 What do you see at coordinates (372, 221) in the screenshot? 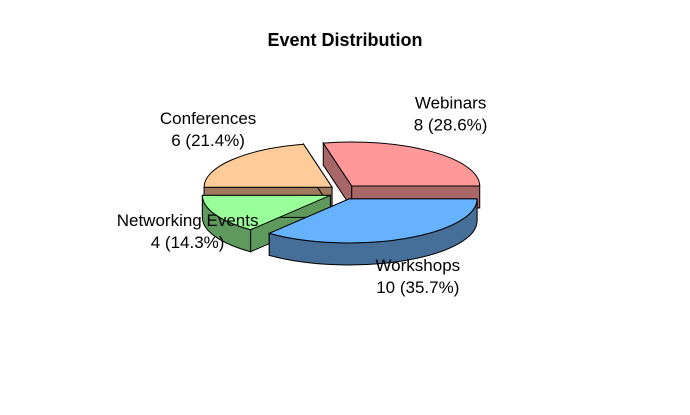
I see `pie-slice-workshops-top` at bounding box center [372, 221].